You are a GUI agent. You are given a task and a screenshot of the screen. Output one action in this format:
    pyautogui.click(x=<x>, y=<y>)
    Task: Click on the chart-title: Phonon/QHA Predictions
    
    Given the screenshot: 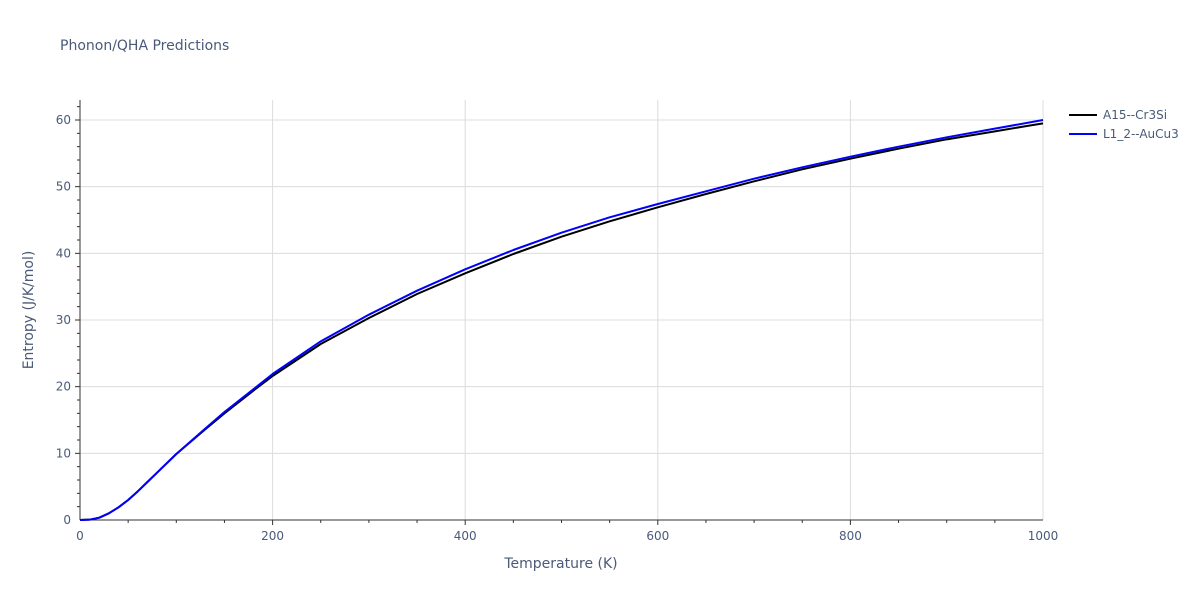 What is the action you would take?
    pyautogui.click(x=144, y=46)
    